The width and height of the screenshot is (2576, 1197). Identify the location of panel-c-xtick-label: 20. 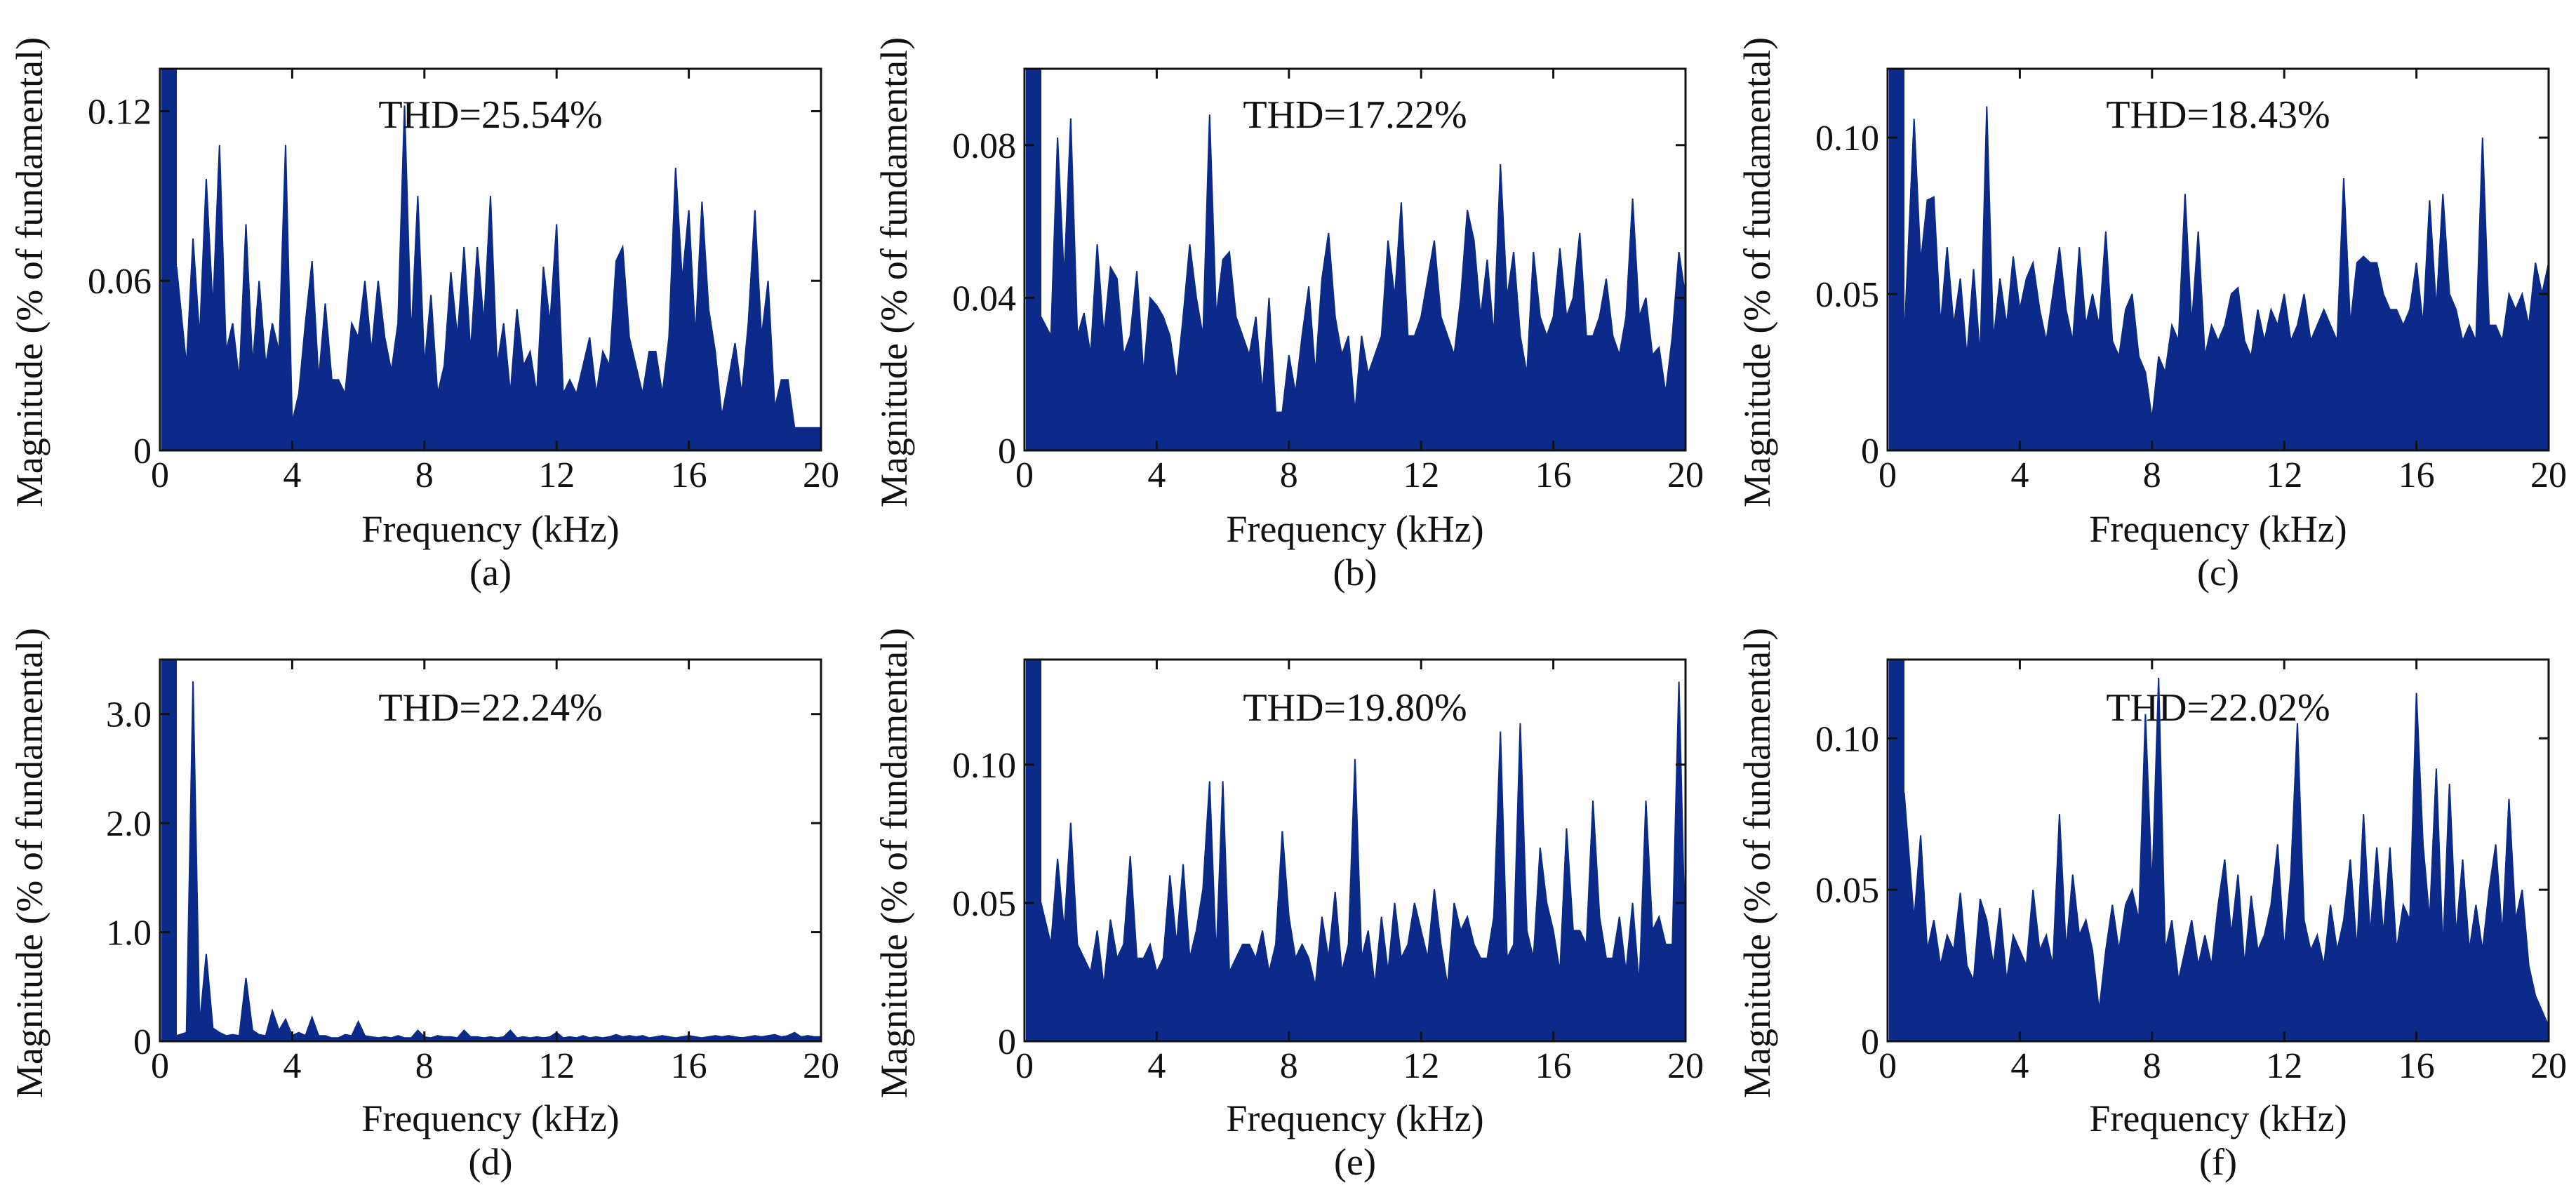
(2548, 475).